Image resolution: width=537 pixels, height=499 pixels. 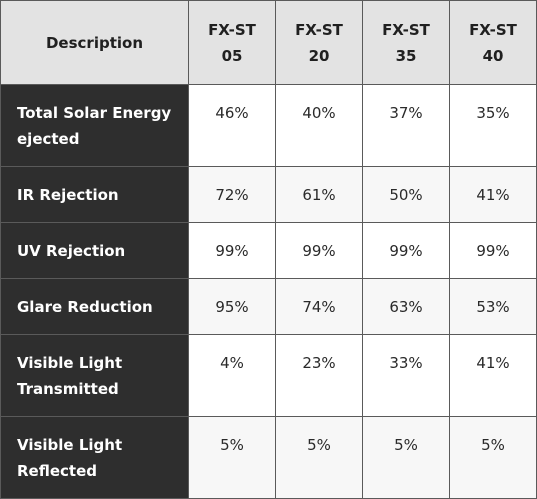 What do you see at coordinates (493, 125) in the screenshot?
I see `table-cell: 35%` at bounding box center [493, 125].